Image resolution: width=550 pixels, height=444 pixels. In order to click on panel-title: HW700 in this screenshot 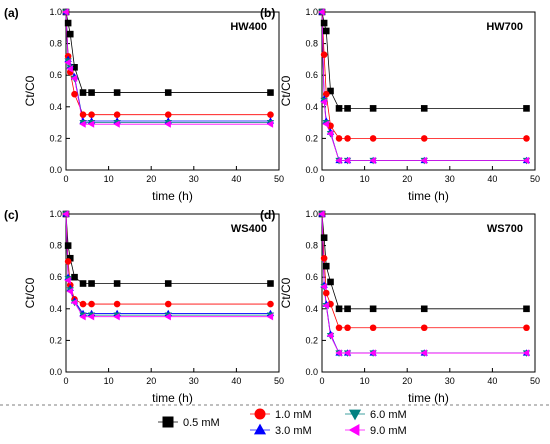, I will do `click(504, 27)`.